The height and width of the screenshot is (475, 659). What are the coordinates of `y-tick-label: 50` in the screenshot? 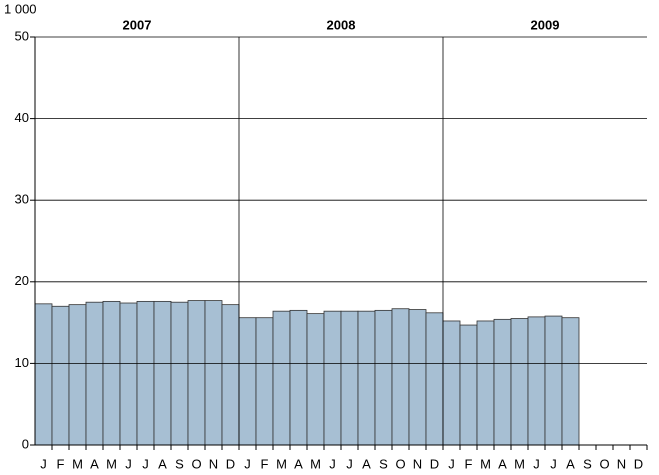 It's located at (22, 35).